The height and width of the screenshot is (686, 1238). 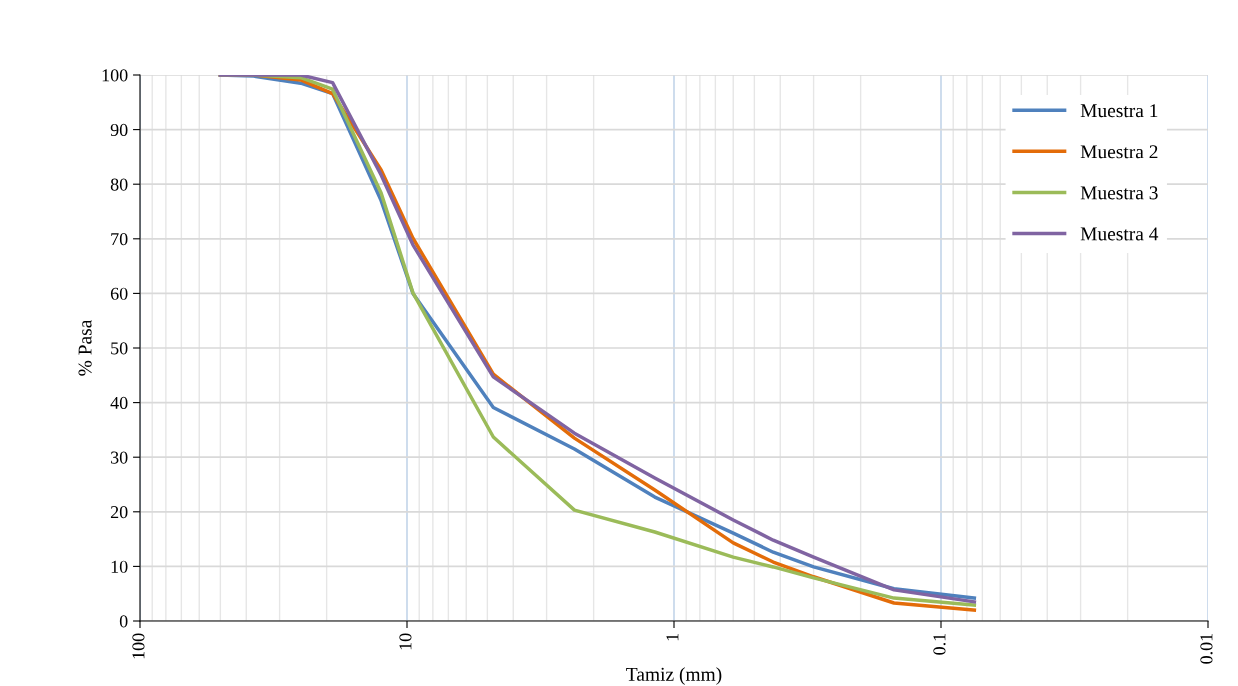 What do you see at coordinates (119, 130) in the screenshot?
I see `y-tick-label: 90` at bounding box center [119, 130].